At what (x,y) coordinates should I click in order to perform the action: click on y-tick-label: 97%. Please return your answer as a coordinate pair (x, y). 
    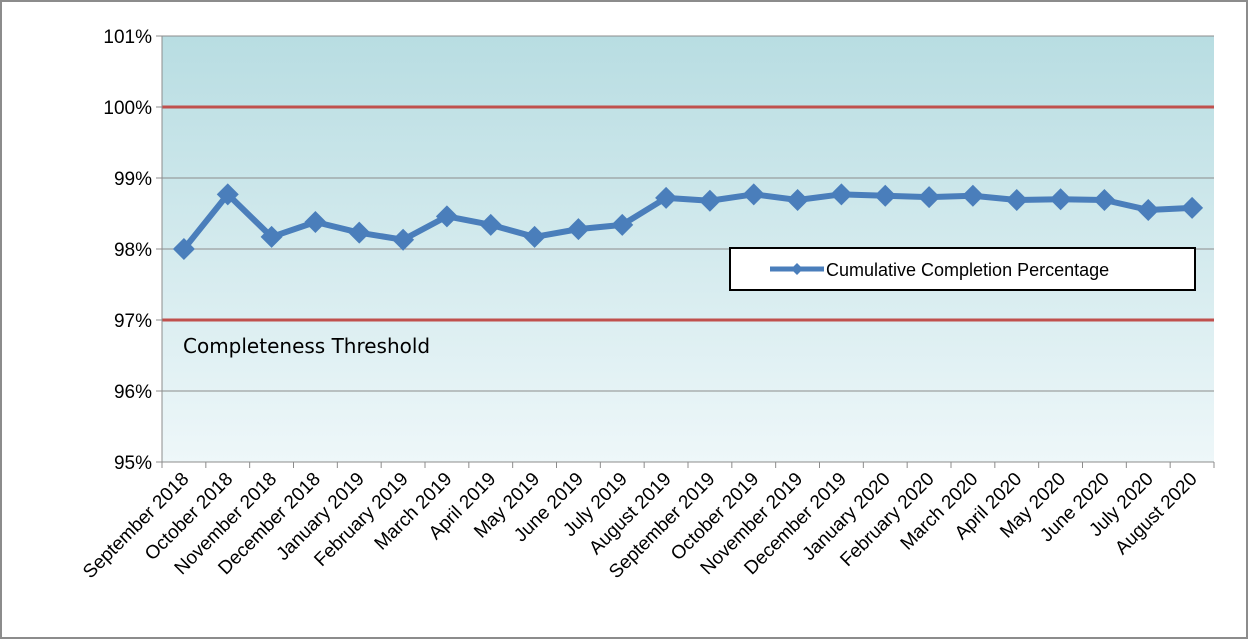
    Looking at the image, I should click on (133, 321).